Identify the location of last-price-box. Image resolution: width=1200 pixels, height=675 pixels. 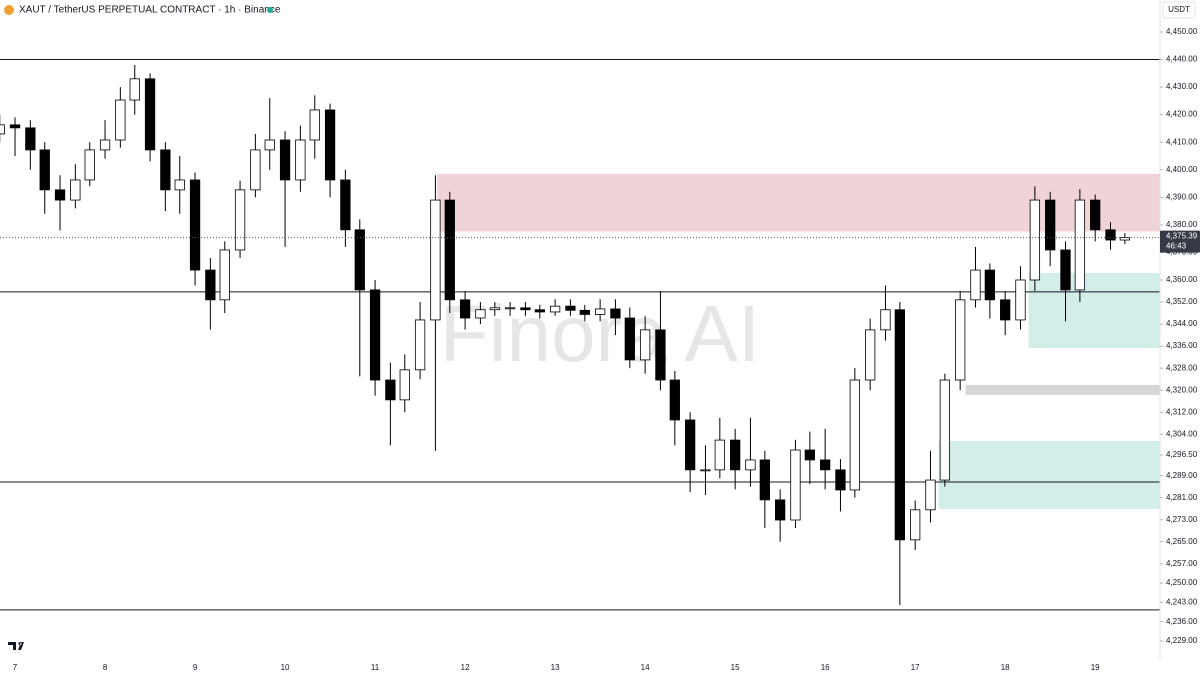
(1180, 241).